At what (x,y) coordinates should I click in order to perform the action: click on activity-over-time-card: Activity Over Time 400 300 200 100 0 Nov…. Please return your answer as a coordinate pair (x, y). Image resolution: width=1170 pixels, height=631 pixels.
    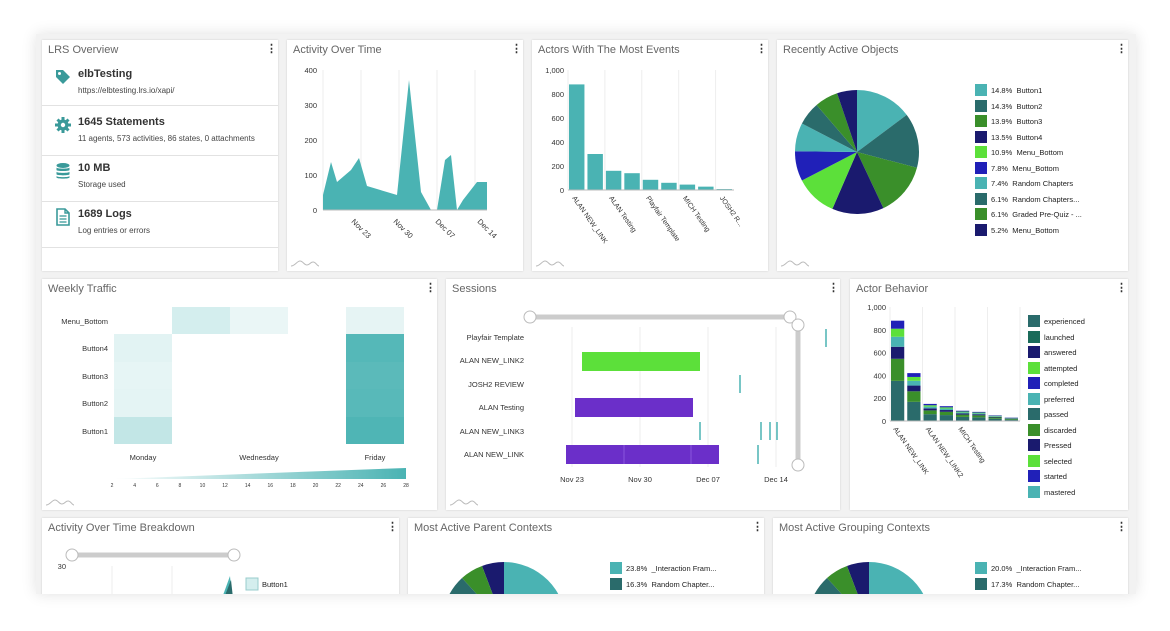
    Looking at the image, I should click on (405, 155).